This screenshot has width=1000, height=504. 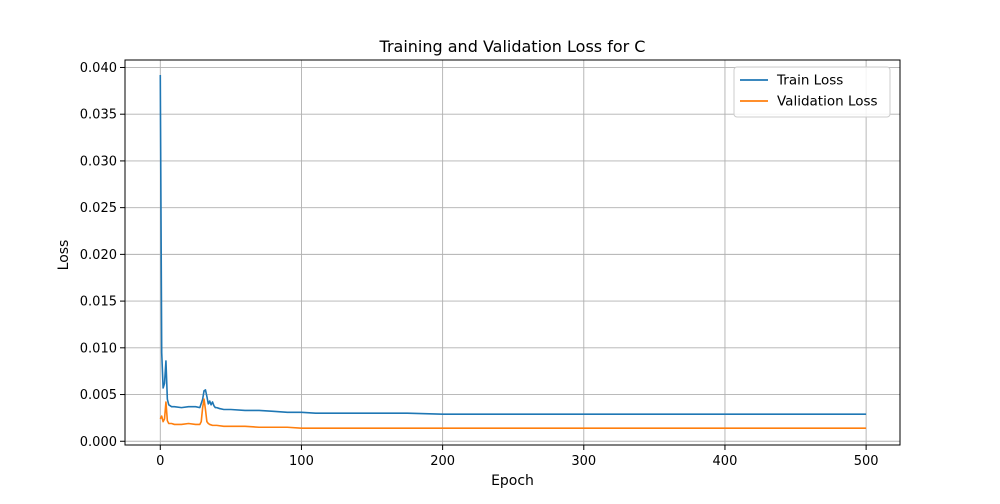 I want to click on x-tick-label: 500, so click(x=866, y=461).